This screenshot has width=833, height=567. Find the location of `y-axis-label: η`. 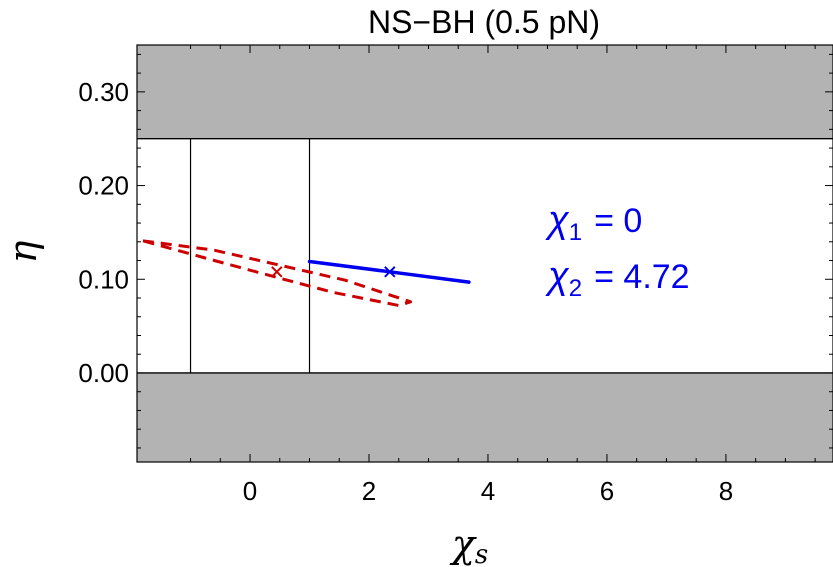

y-axis-label: η is located at coordinates (23, 251).